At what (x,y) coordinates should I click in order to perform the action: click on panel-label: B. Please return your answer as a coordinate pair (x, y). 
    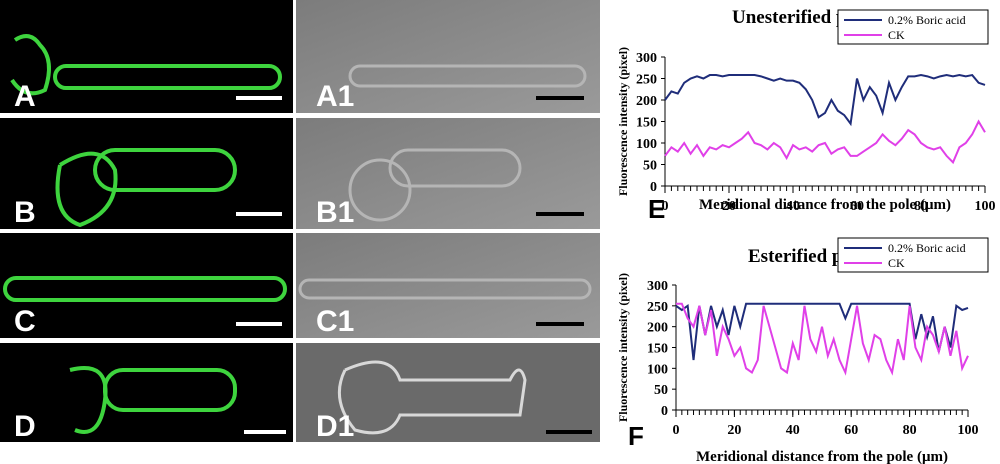
    Looking at the image, I should click on (25, 212).